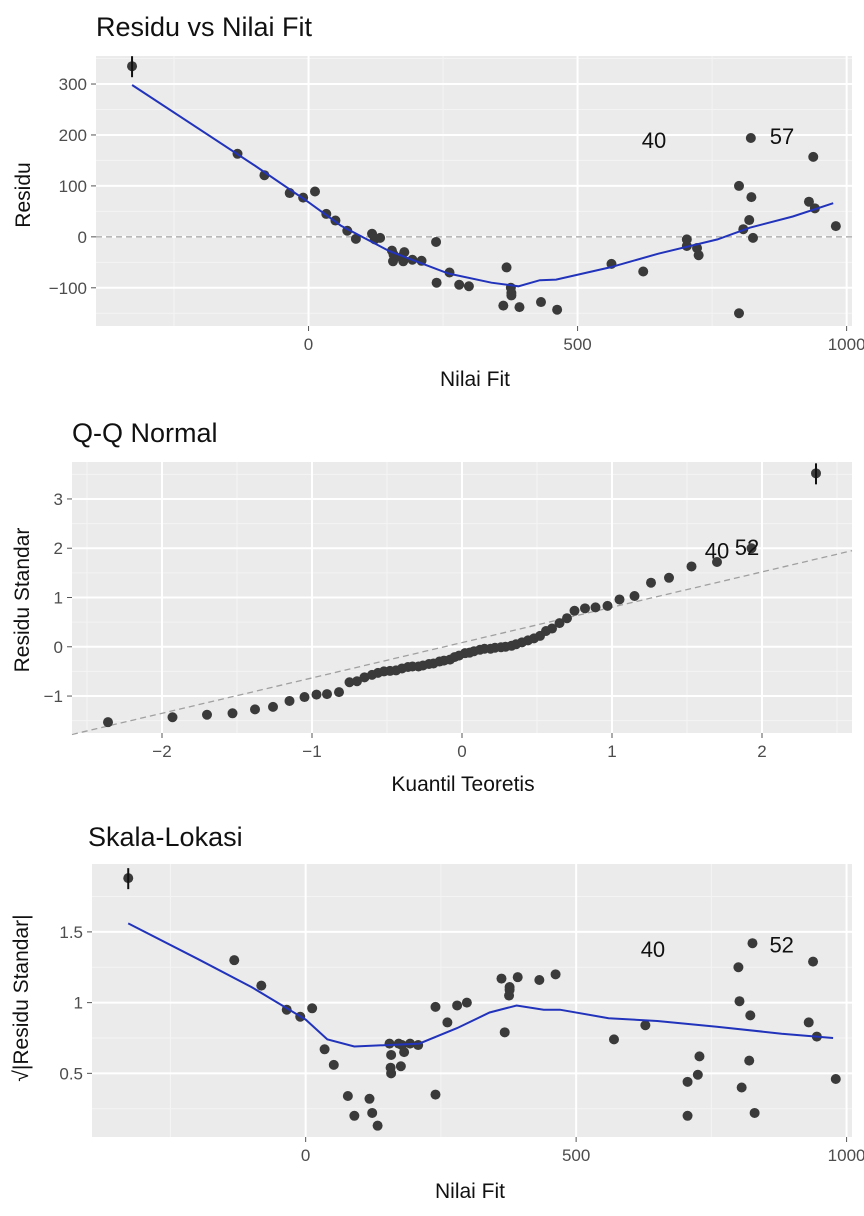 Image resolution: width=864 pixels, height=1216 pixels. What do you see at coordinates (308, 344) in the screenshot?
I see `residuals-x-tick-label: 0` at bounding box center [308, 344].